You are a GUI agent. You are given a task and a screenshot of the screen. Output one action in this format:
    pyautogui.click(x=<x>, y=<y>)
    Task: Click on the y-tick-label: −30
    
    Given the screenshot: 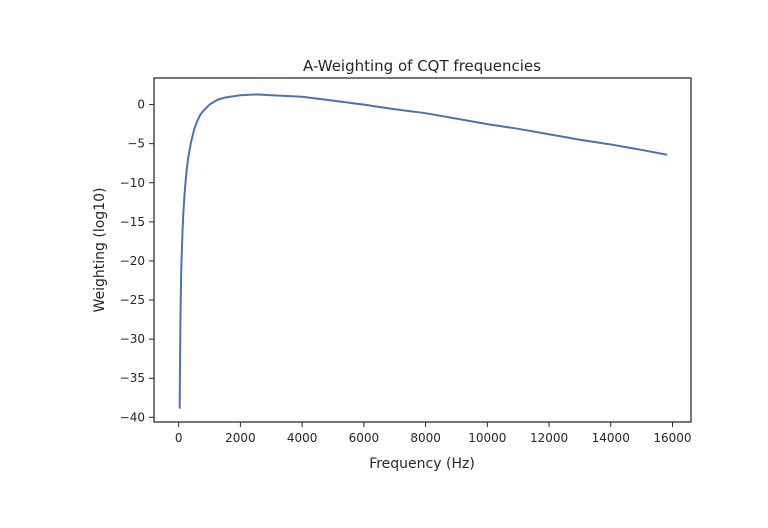 What is the action you would take?
    pyautogui.click(x=132, y=339)
    